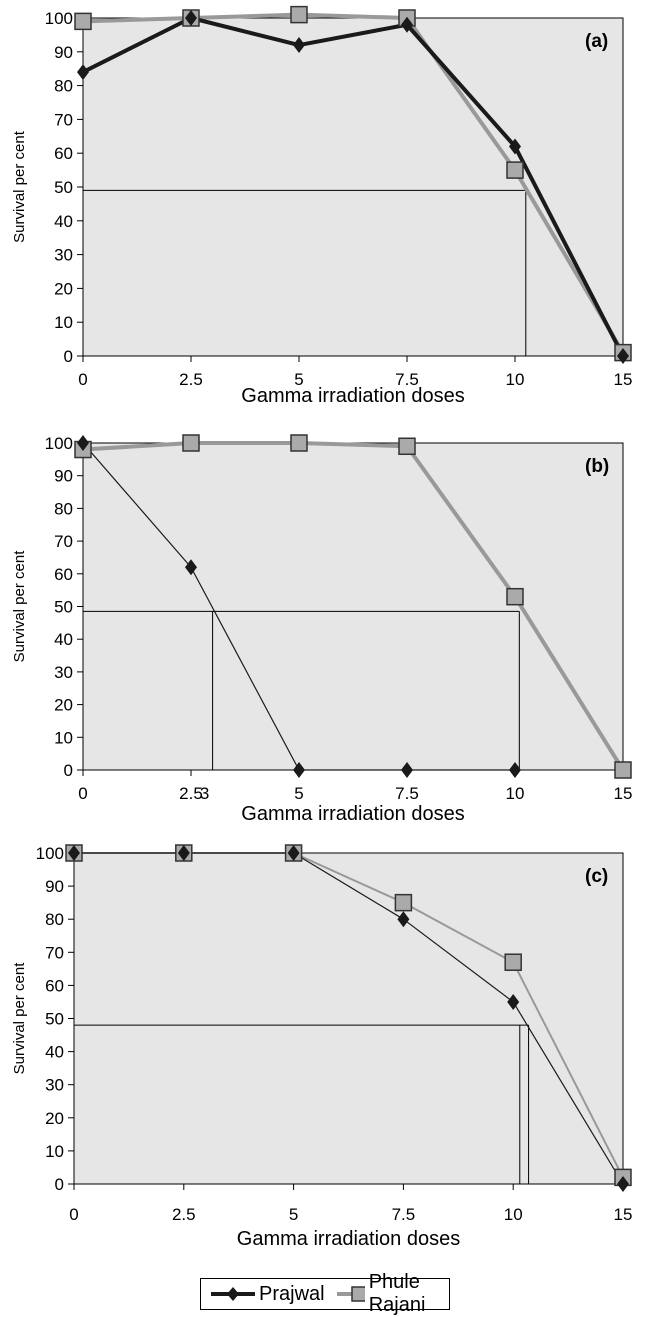  Describe the element at coordinates (204, 793) in the screenshot. I see `x-tick-label-extra: 3` at that location.